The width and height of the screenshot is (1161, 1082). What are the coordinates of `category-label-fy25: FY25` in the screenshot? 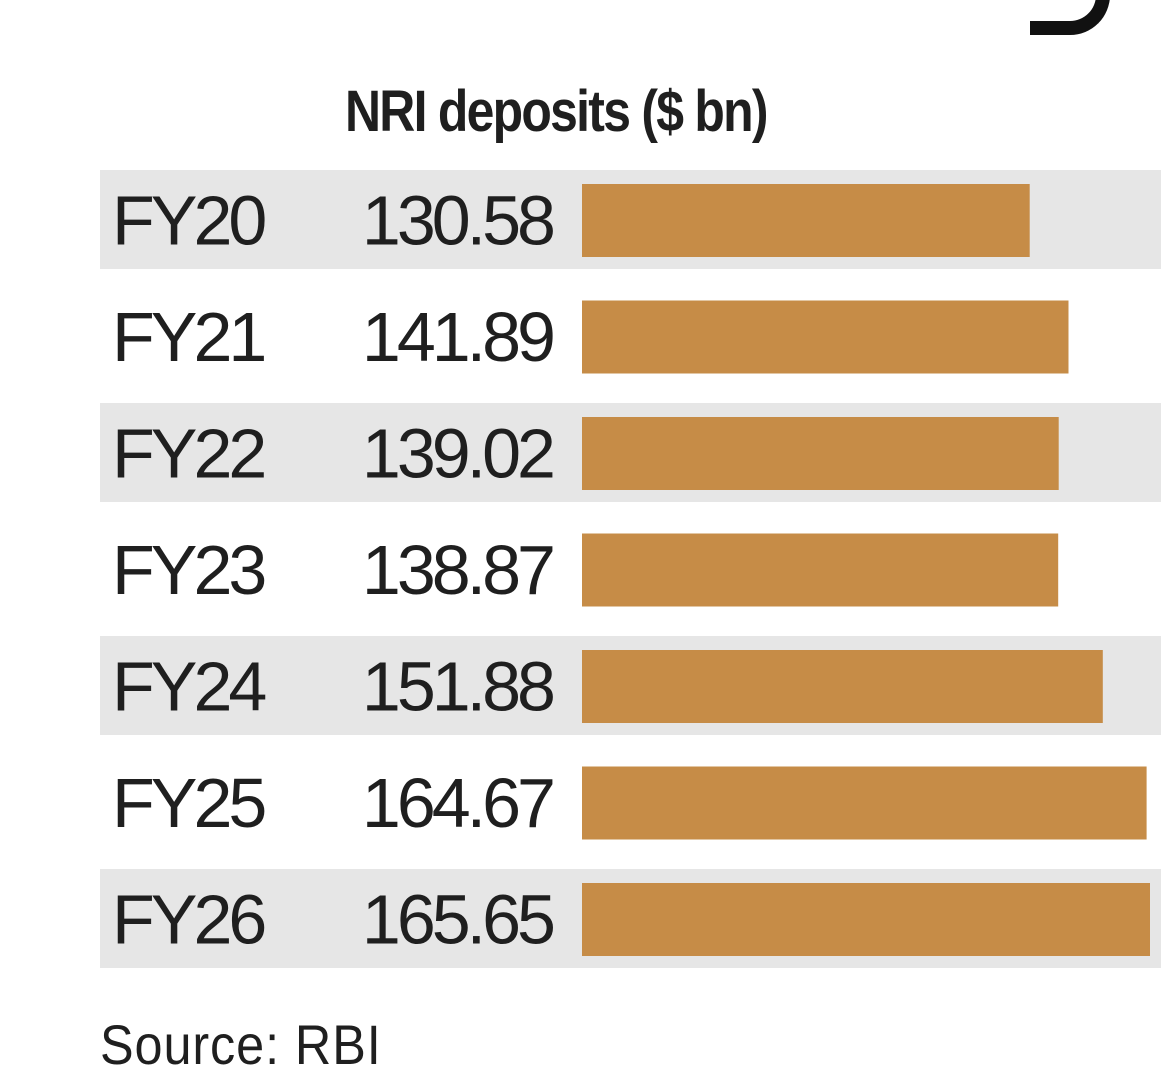 It's located at (188, 803).